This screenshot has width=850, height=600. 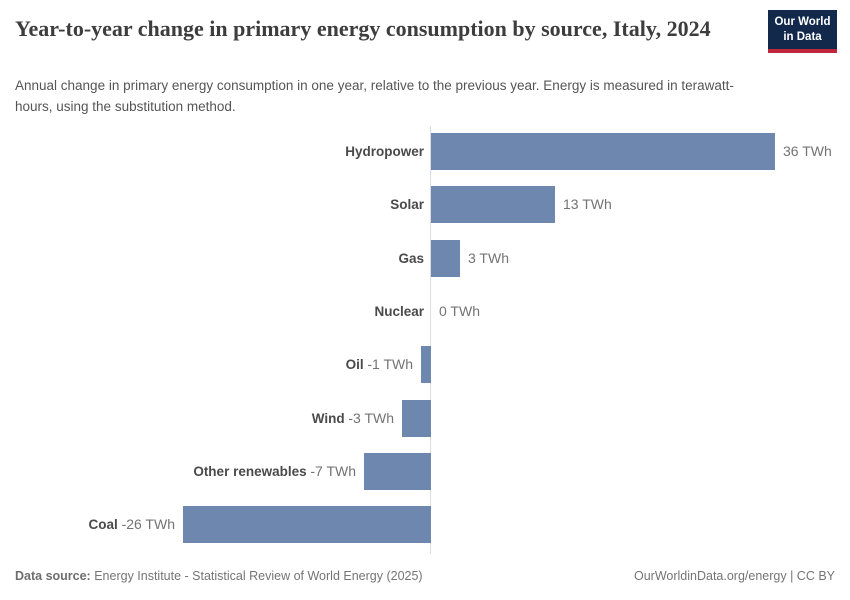 What do you see at coordinates (330, 418) in the screenshot?
I see `category-text: Wind` at bounding box center [330, 418].